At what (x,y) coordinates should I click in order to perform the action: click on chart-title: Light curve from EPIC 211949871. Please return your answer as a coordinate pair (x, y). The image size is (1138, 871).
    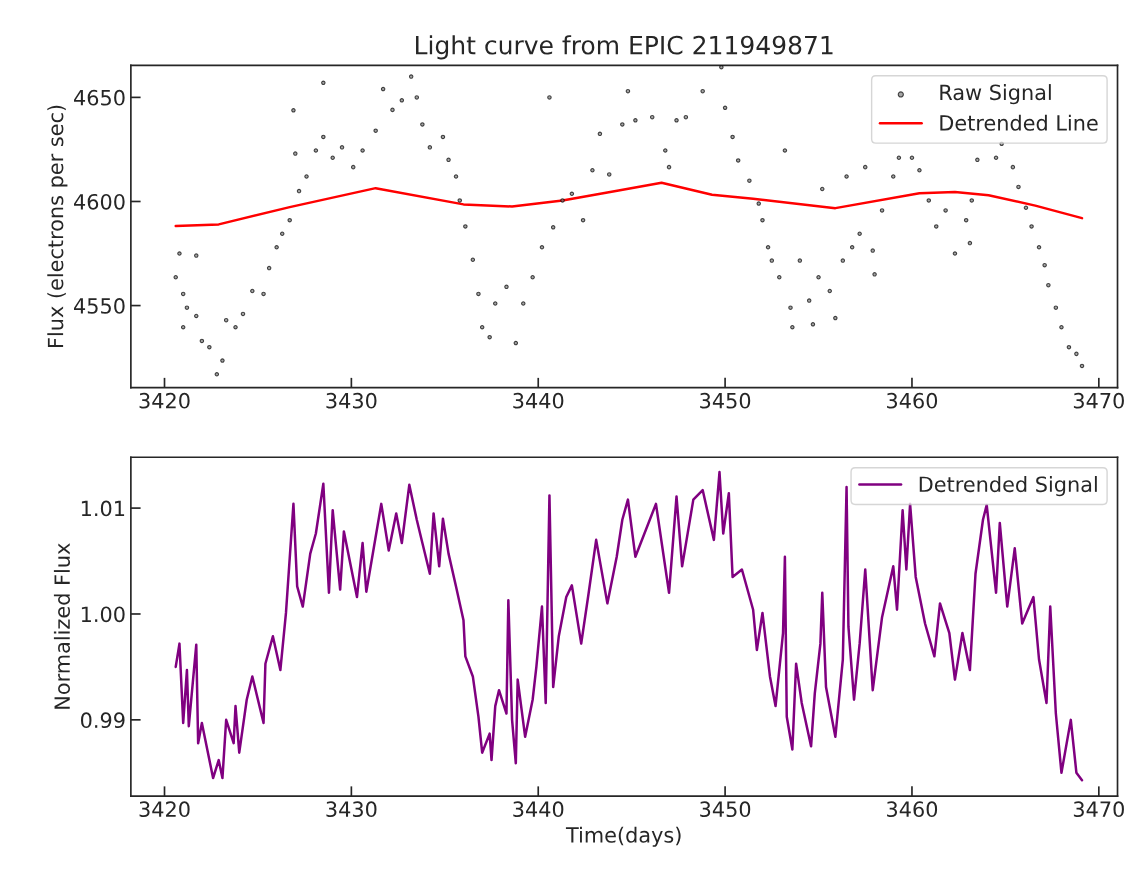
    Looking at the image, I should click on (624, 47).